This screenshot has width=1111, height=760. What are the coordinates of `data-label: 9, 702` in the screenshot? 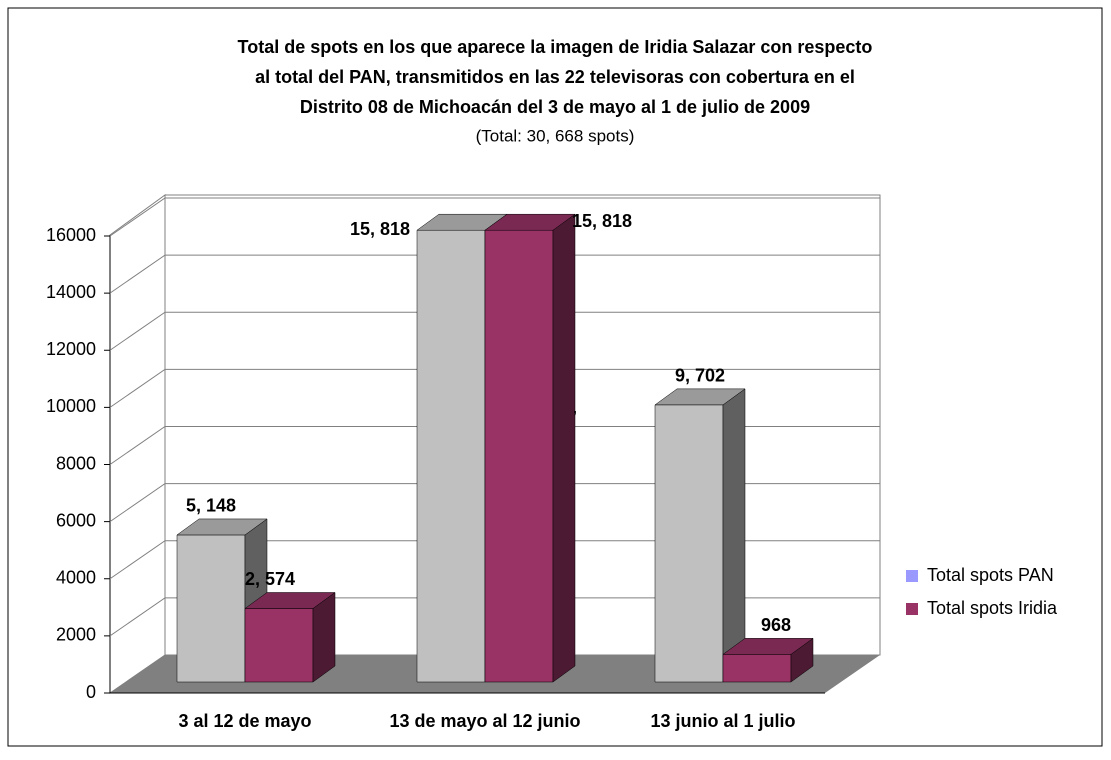 It's located at (700, 376).